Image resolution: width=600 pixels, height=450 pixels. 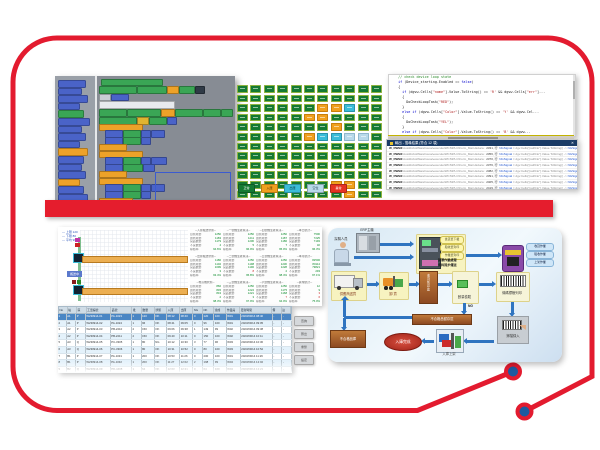 What do you see at coordinates (481, 137) in the screenshot?
I see `code-hscrollbar` at bounding box center [481, 137].